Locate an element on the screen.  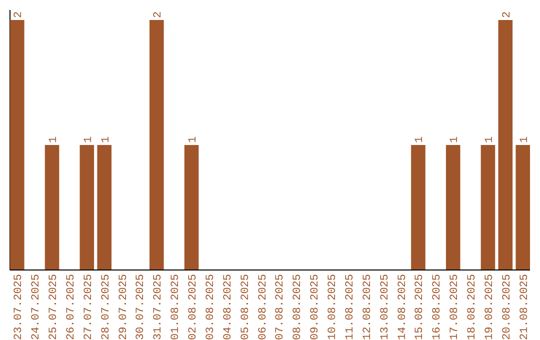
x-tick-label: 21.08.2025 is located at coordinates (524, 307).